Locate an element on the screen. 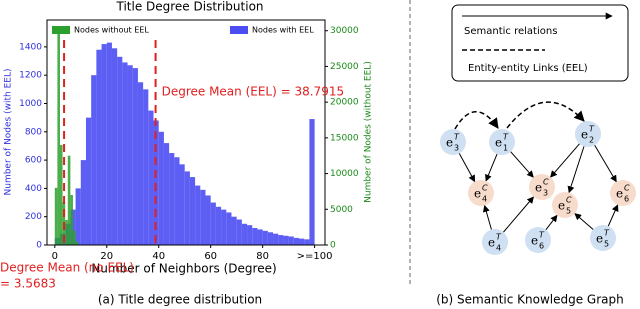  y2-tick-label: 5000 is located at coordinates (341, 210).